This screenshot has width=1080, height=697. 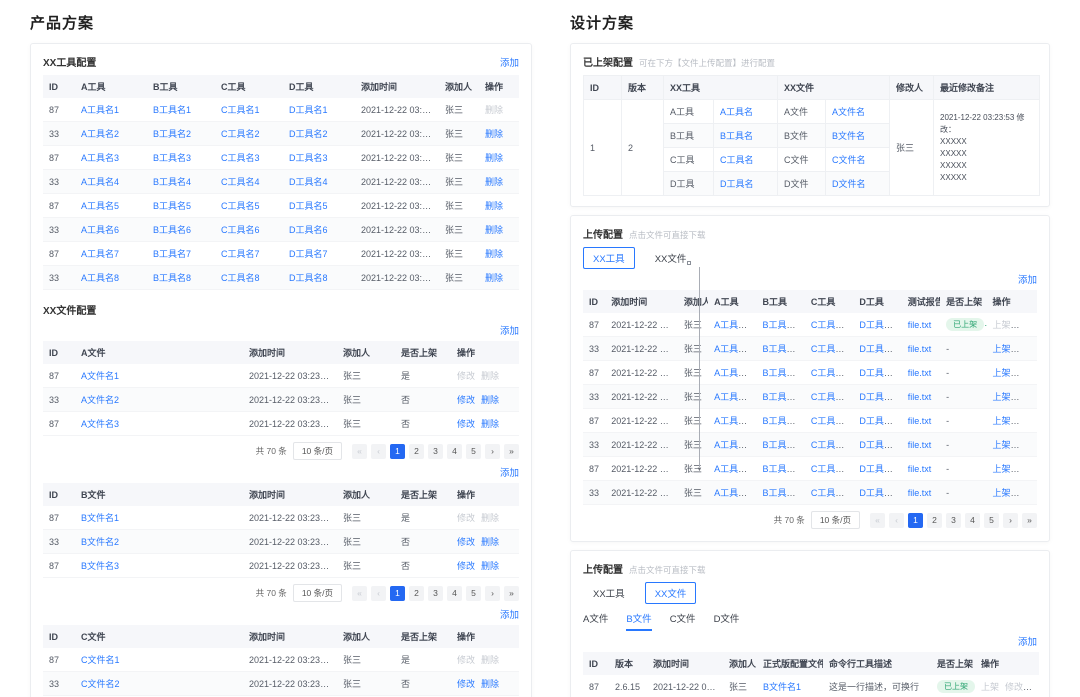 What do you see at coordinates (473, 451) in the screenshot?
I see `pagination-page-button: 5` at bounding box center [473, 451].